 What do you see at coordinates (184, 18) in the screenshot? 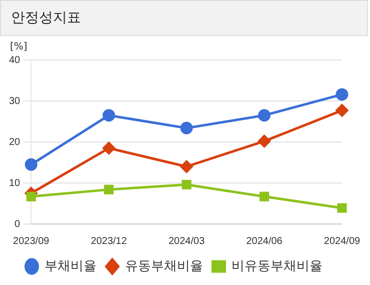
I see `chart-title: 안정성지표` at bounding box center [184, 18].